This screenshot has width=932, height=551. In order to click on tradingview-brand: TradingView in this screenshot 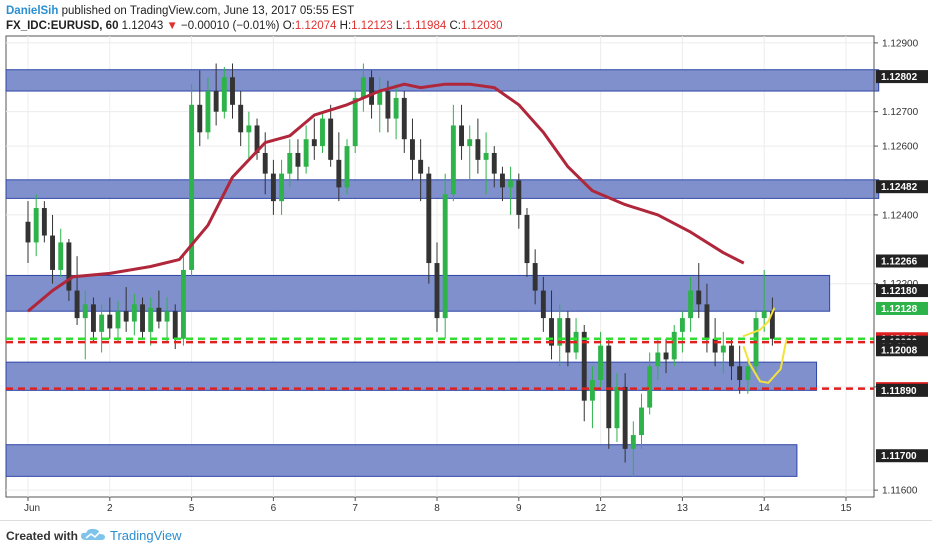, I will do `click(146, 535)`.